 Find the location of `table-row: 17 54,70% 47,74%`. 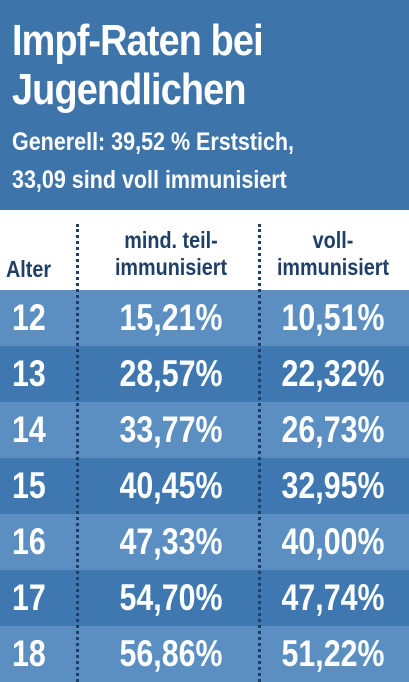

table-row: 17 54,70% 47,74% is located at coordinates (204, 598).